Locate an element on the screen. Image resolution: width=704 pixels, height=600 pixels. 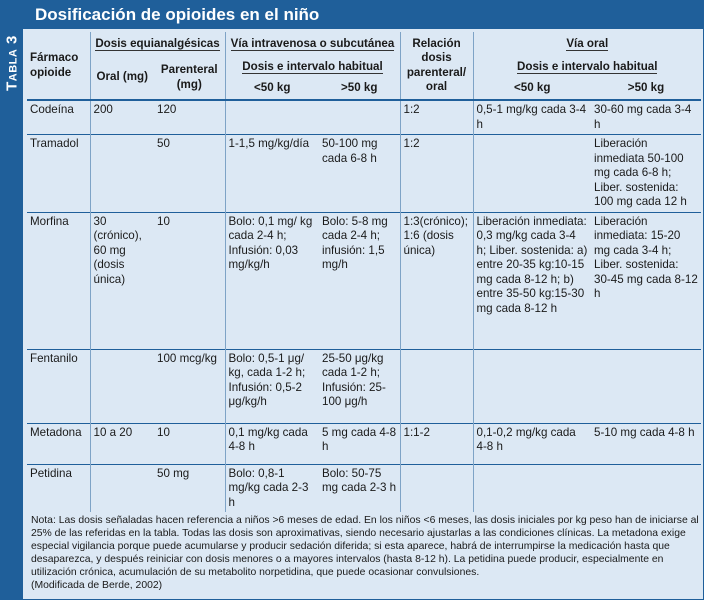
header-oral-lt50: <50 kg is located at coordinates (531, 89).